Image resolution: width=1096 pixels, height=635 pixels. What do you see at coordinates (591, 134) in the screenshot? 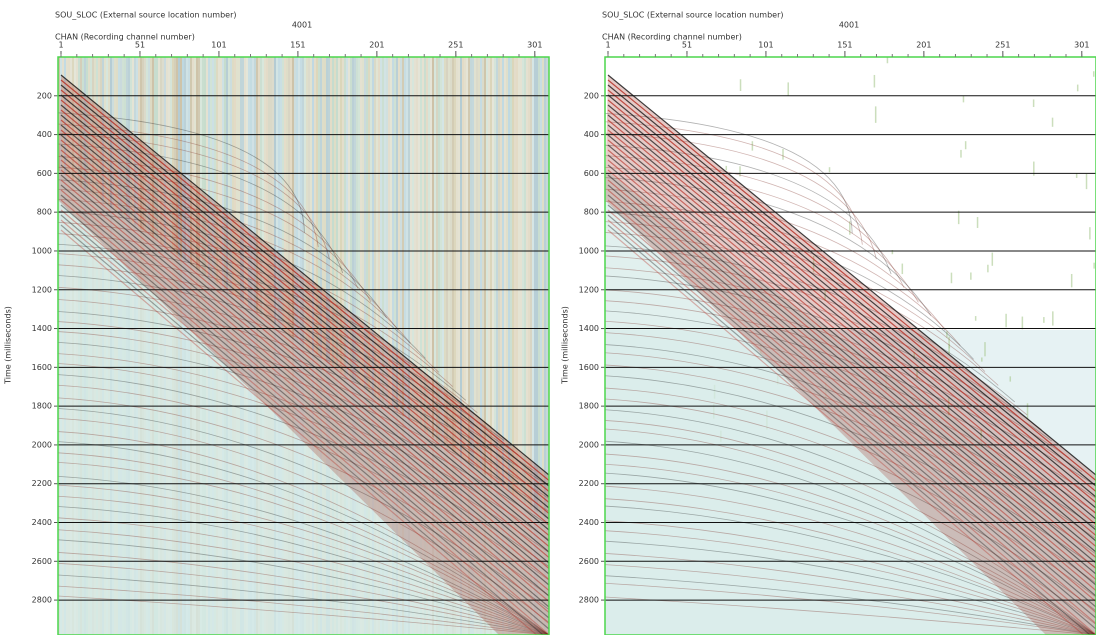
I see `y-tick-label: 400` at bounding box center [591, 134].